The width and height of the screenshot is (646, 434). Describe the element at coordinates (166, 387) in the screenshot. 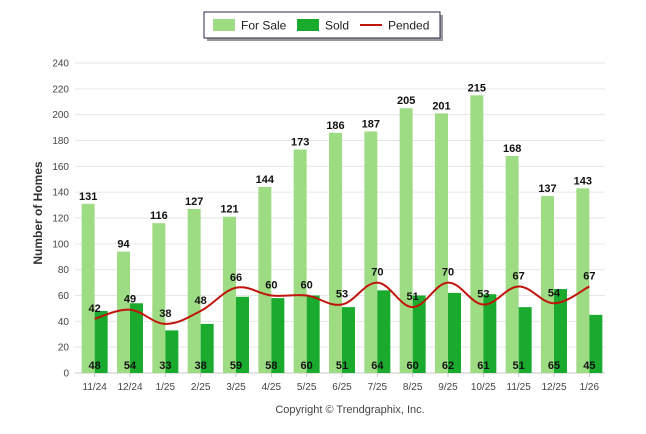

I see `x-tick-label: 1/25` at that location.